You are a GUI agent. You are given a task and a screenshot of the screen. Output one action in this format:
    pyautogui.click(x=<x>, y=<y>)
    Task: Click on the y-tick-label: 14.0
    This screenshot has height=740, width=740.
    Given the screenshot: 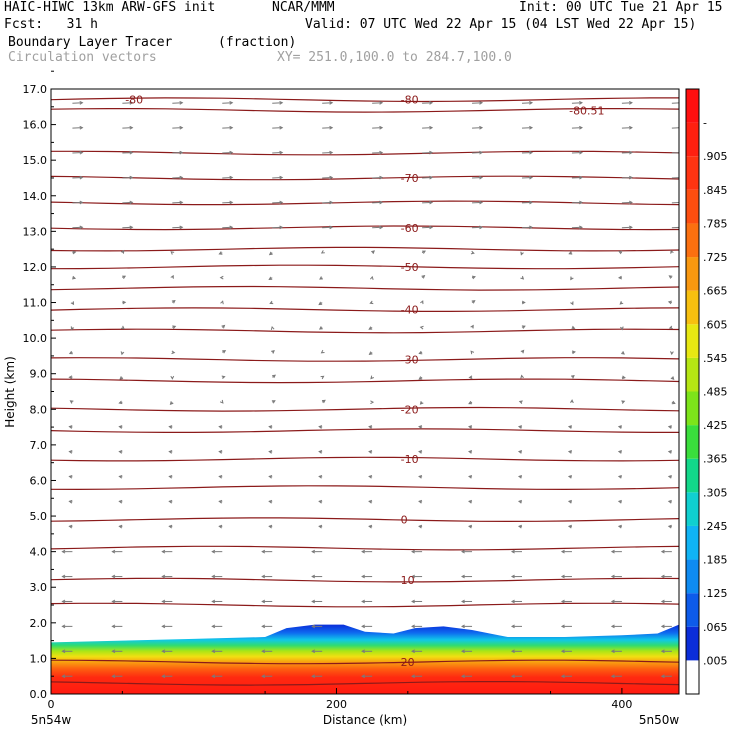 What is the action you would take?
    pyautogui.click(x=35, y=196)
    